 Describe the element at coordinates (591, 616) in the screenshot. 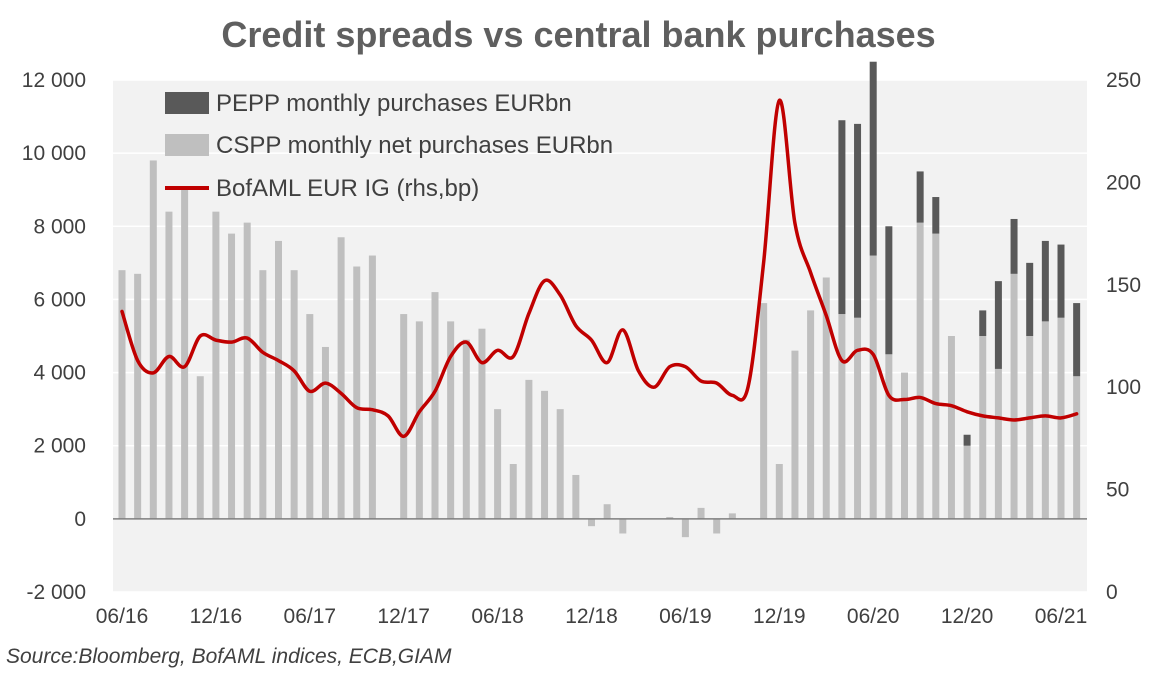

I see `x-tick-label: 12/18` at that location.